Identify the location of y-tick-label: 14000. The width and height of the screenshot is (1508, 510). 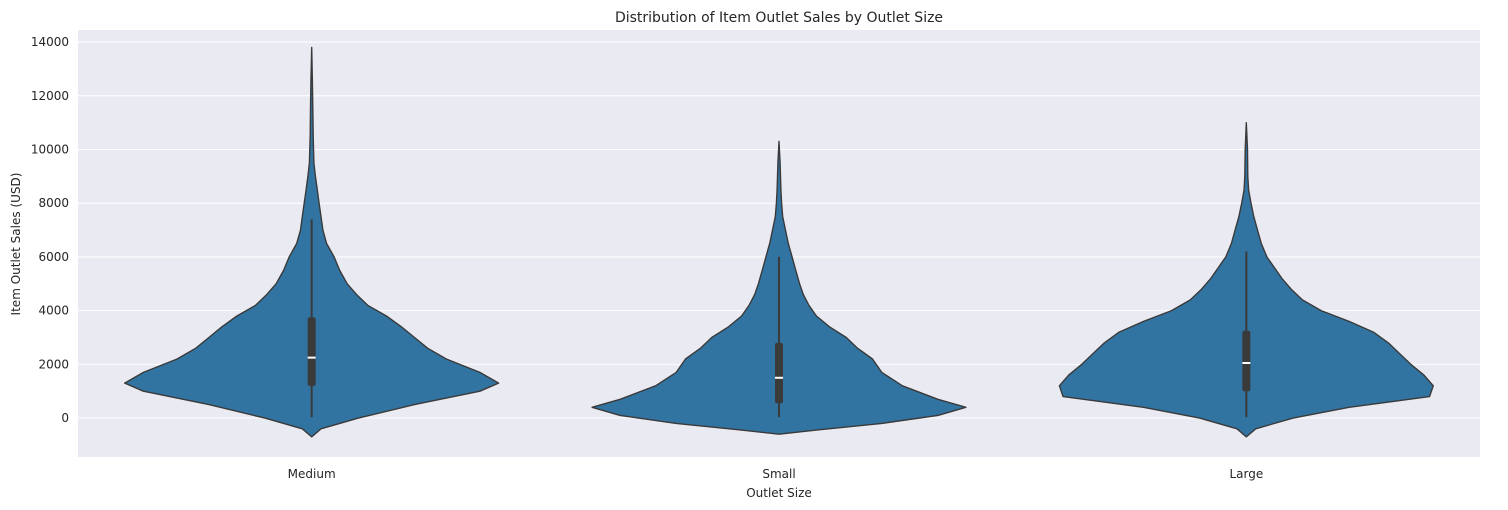
(50, 42).